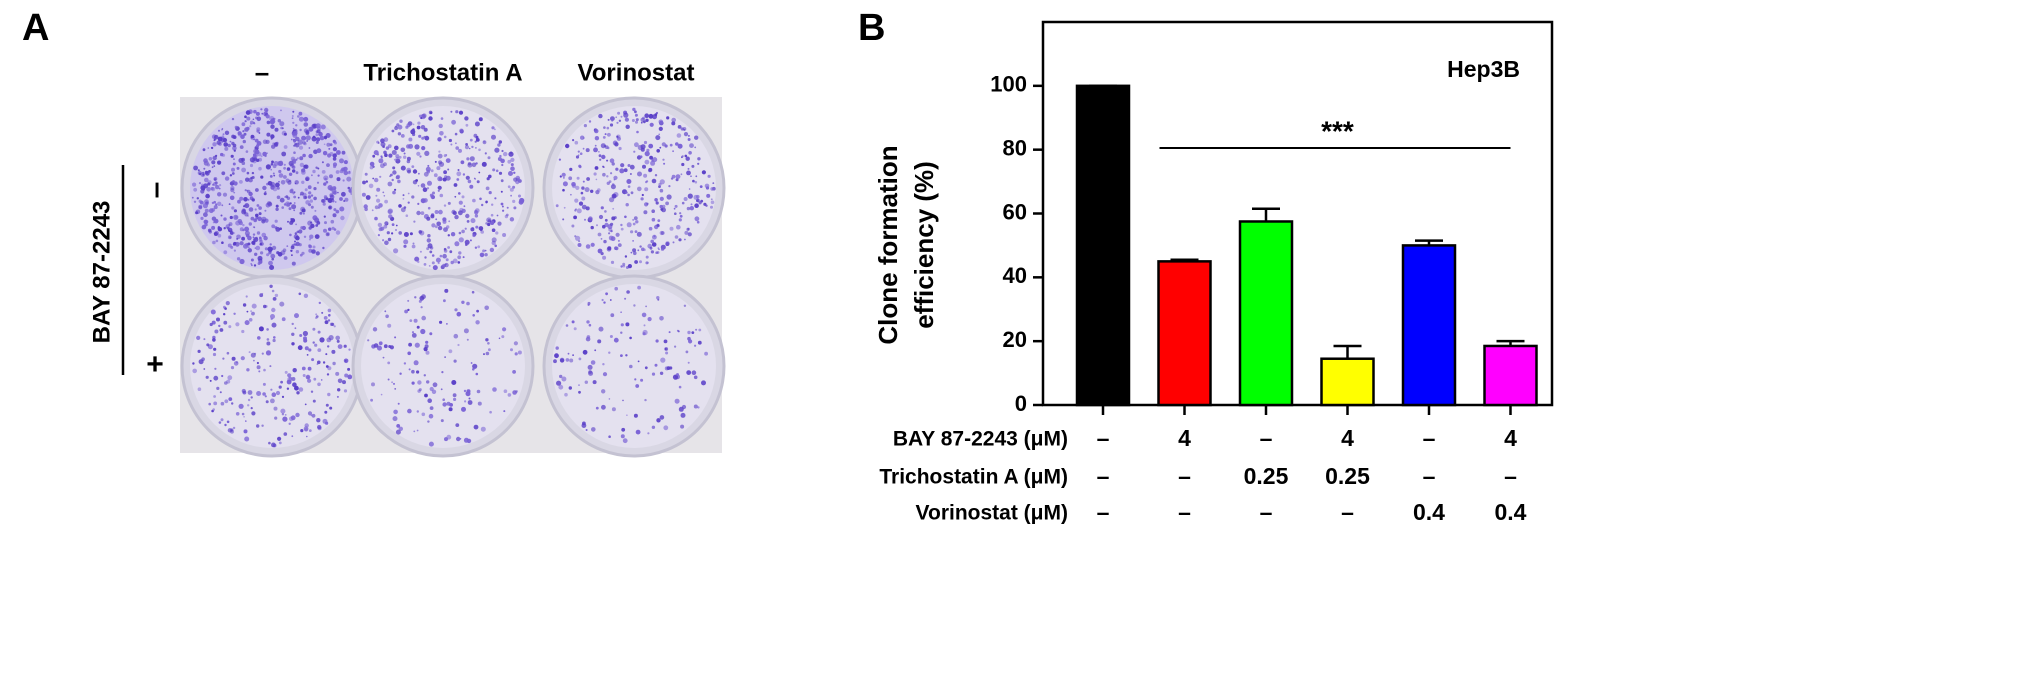 The width and height of the screenshot is (2031, 693). I want to click on dish, so click(634, 366).